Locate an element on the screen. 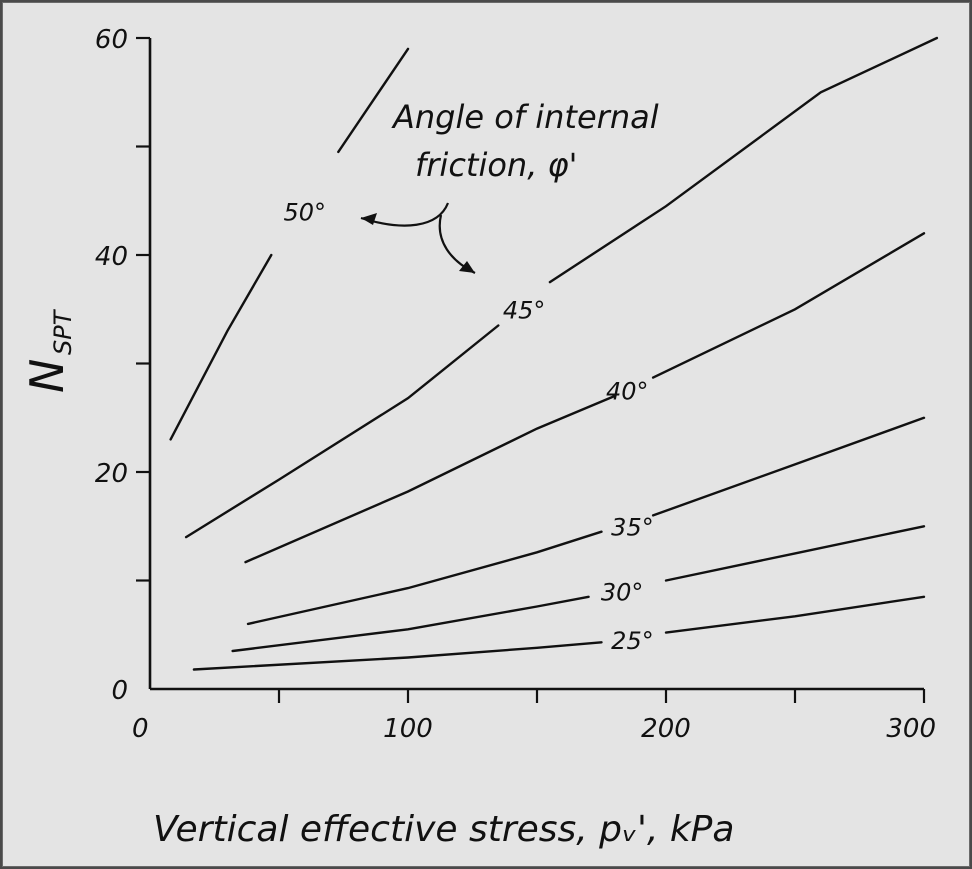 The width and height of the screenshot is (972, 869). curve-label: 35° is located at coordinates (632, 527).